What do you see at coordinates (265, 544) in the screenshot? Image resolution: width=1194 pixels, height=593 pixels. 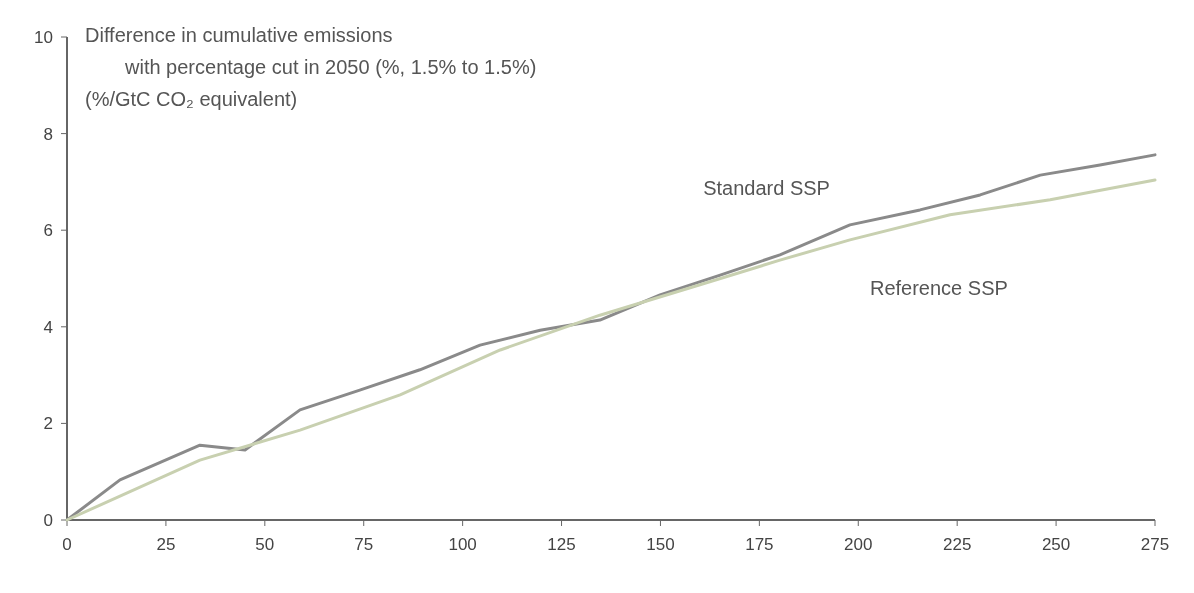 I see `x-tick-label: 50` at bounding box center [265, 544].